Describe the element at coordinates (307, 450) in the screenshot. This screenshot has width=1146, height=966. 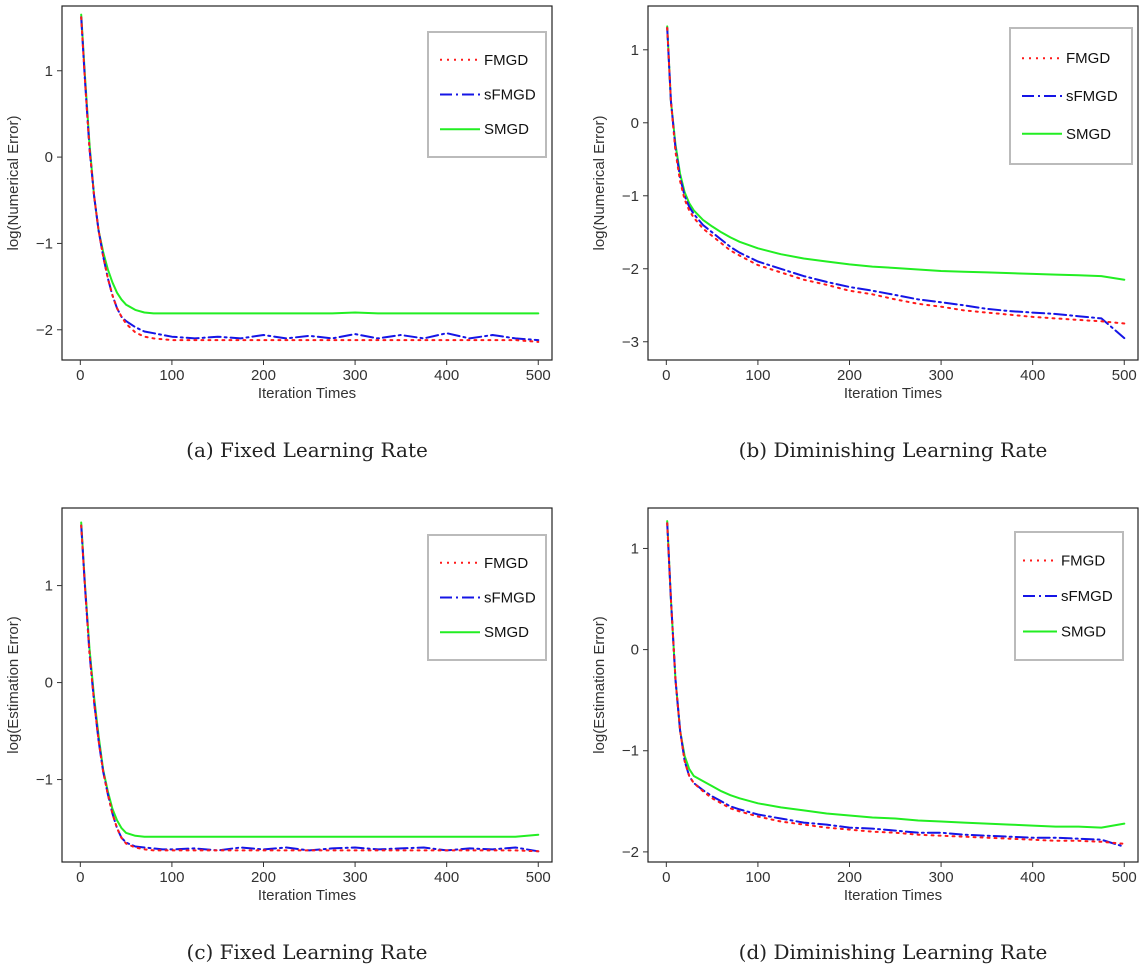
I see `subfigure-caption: (a) Fixed Learning Rate` at that location.